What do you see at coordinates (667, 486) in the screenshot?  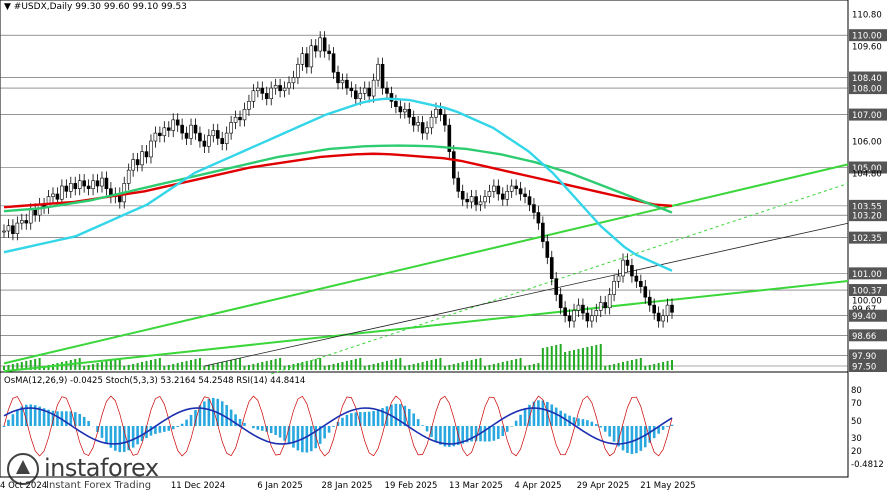 I see `time-tick-label: 21 May 2025` at bounding box center [667, 486].